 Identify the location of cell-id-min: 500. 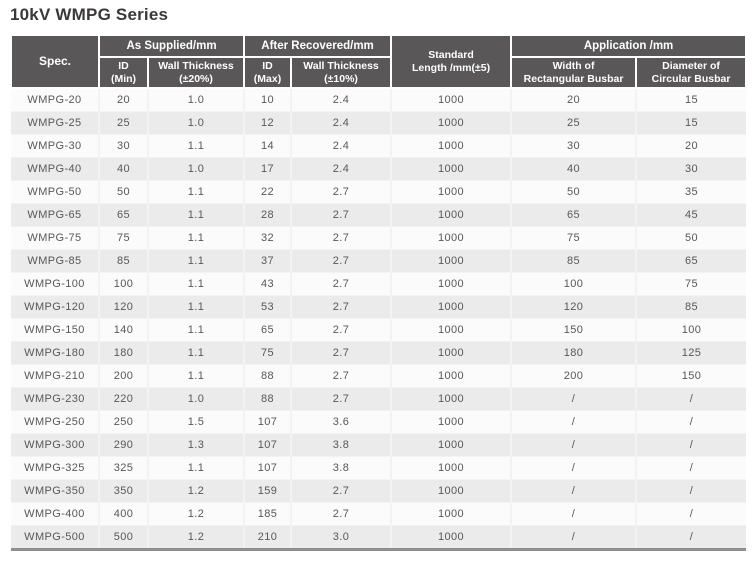
(123, 537).